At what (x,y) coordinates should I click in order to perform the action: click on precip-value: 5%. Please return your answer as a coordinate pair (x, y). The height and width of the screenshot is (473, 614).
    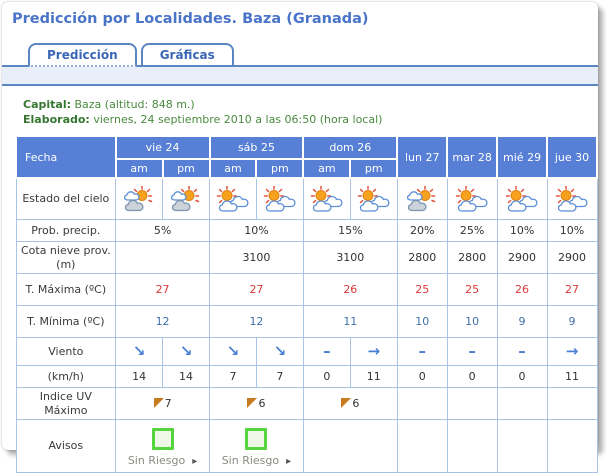
    Looking at the image, I should click on (162, 230).